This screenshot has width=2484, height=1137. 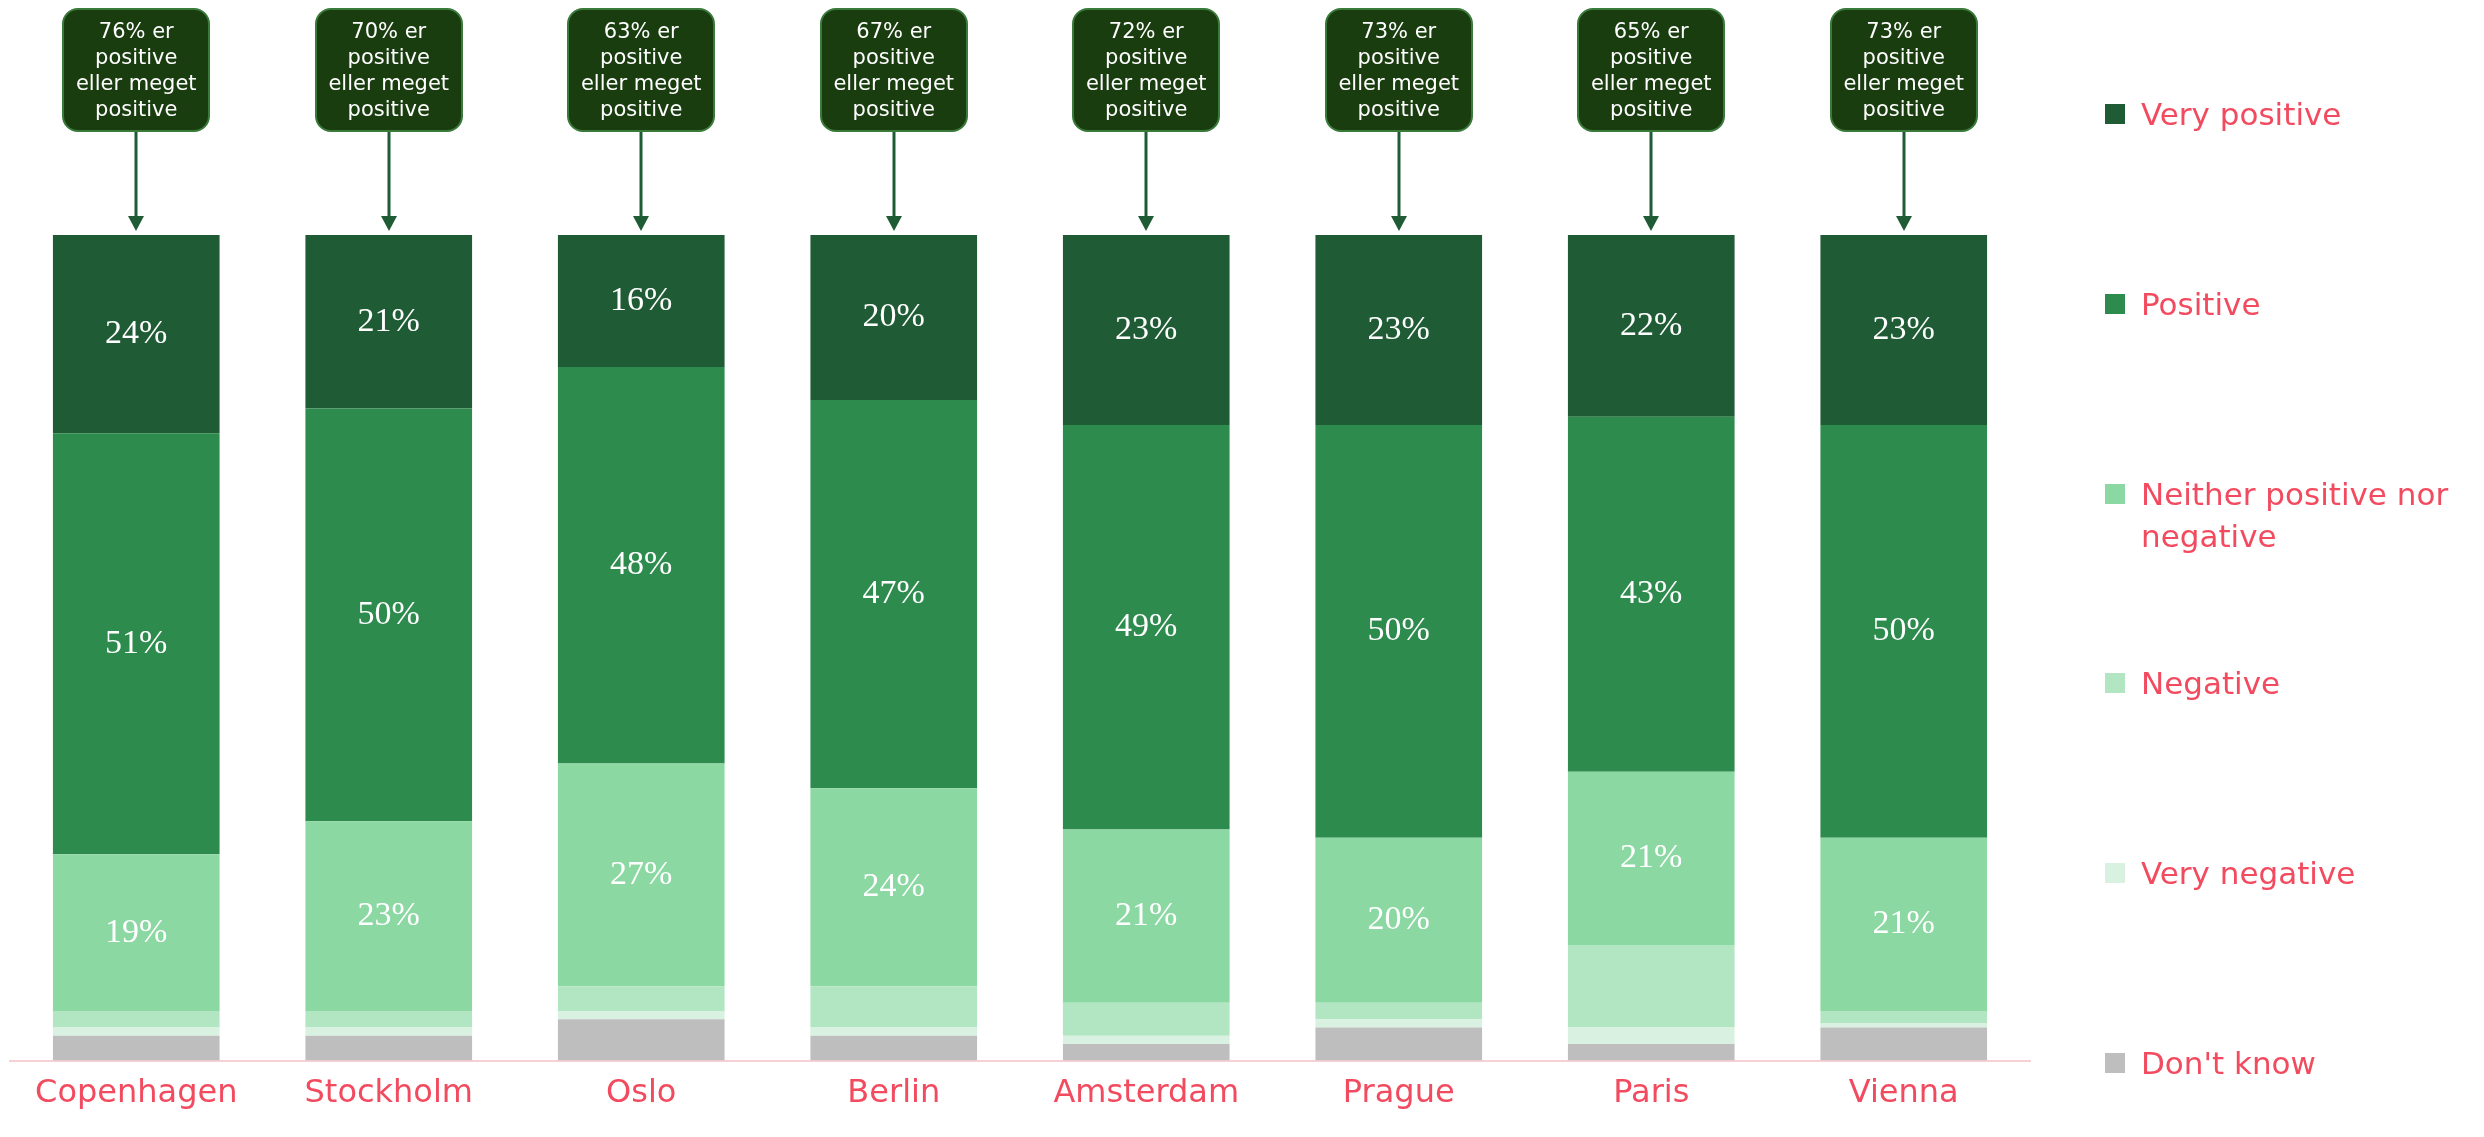 I want to click on text: 65% er positive eller meget positive, so click(x=1651, y=70).